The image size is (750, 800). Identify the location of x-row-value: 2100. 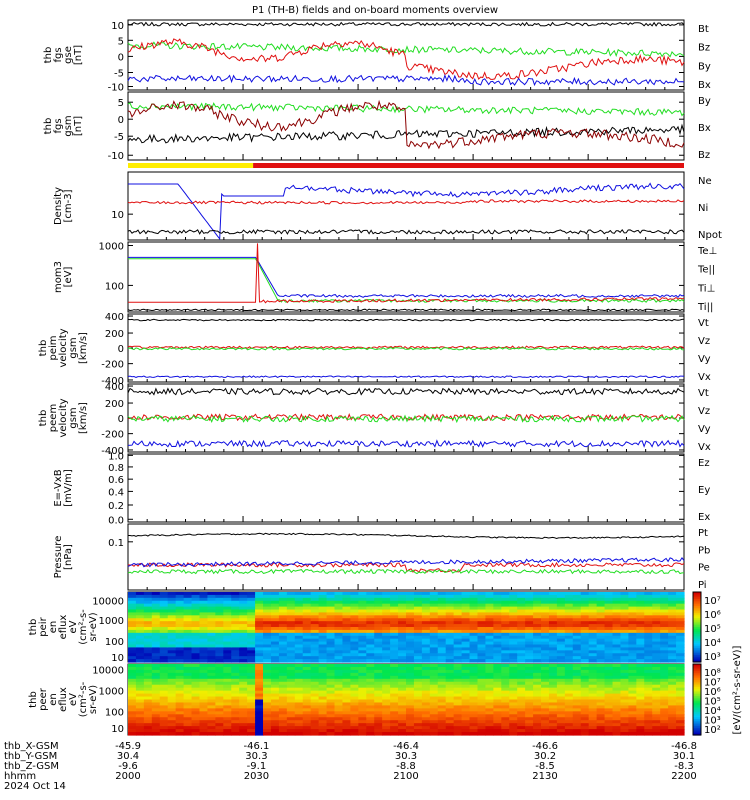
(405, 776).